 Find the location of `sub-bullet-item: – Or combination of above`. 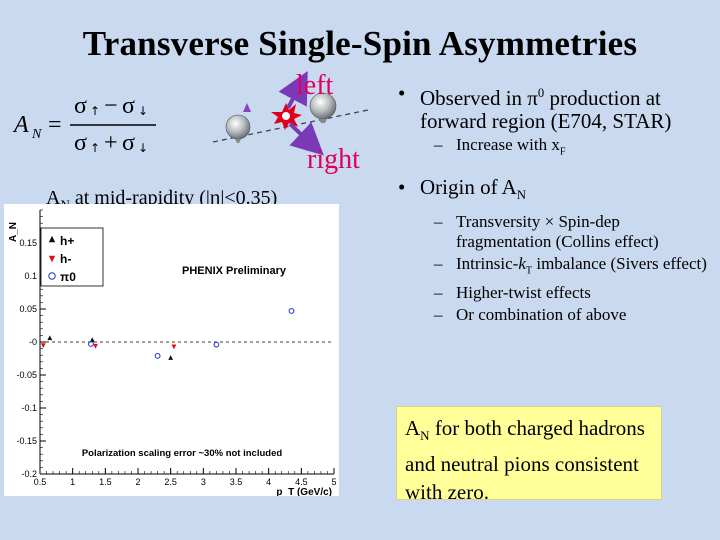

sub-bullet-item: – Or combination of above is located at coordinates (555, 315).